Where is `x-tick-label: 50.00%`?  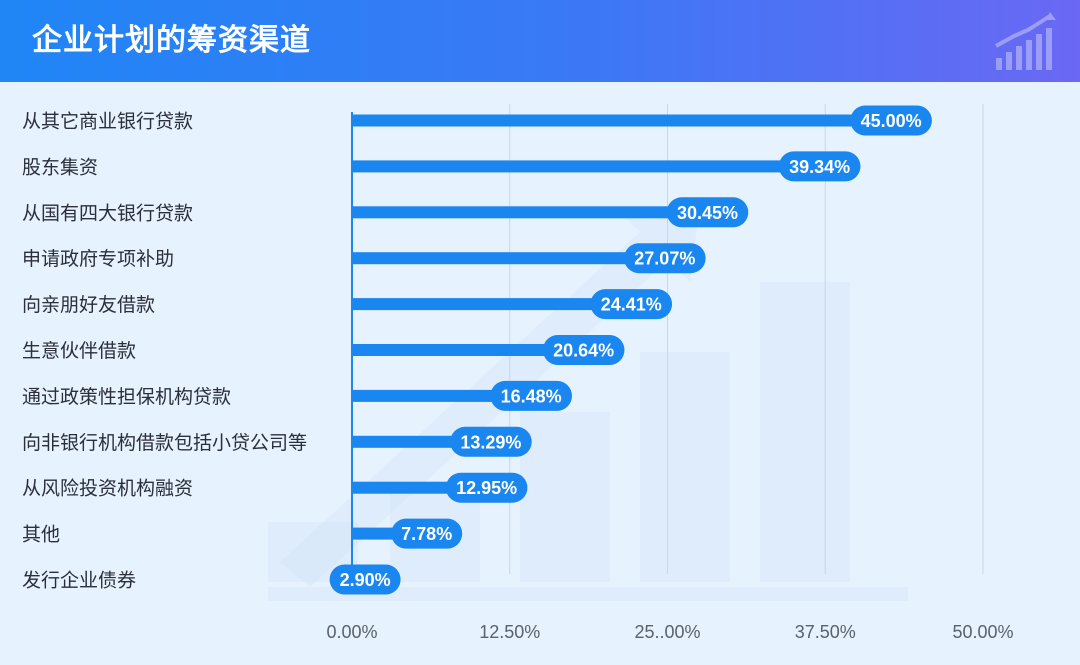 x-tick-label: 50.00% is located at coordinates (982, 632).